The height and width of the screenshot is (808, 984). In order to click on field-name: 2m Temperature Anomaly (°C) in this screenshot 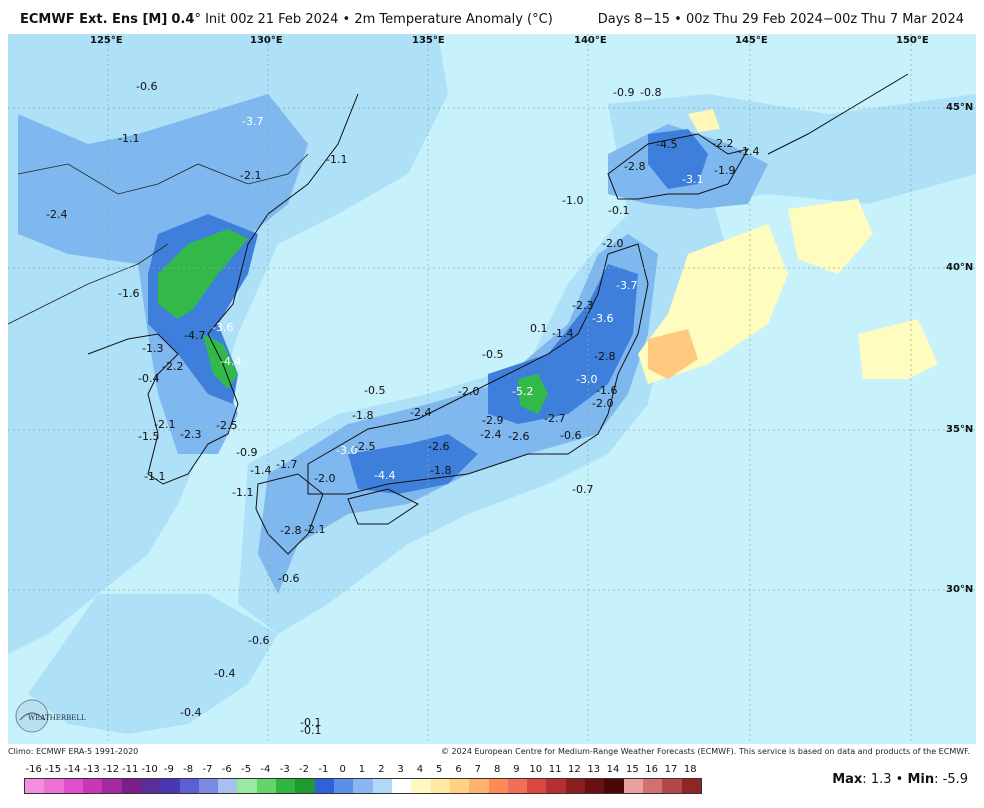, I will do `click(453, 19)`.